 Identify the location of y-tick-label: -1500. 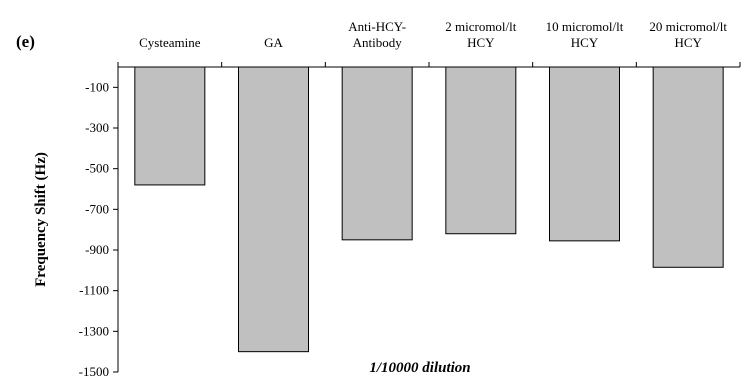
(94, 371).